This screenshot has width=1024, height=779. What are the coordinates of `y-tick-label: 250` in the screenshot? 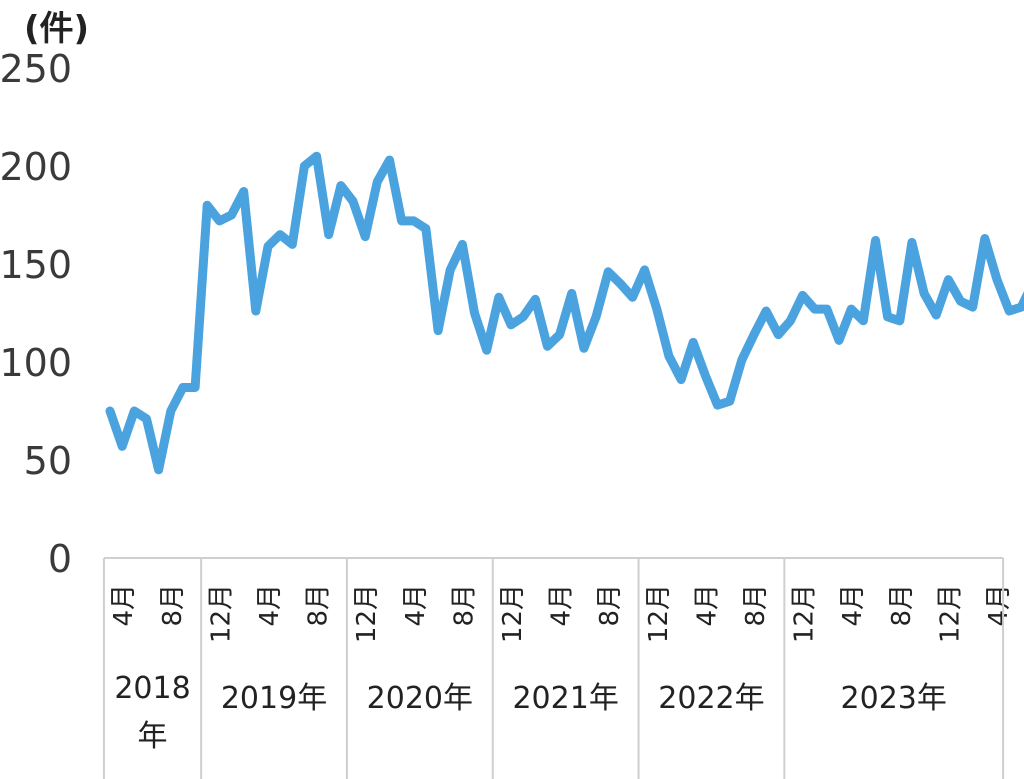 It's located at (36, 69).